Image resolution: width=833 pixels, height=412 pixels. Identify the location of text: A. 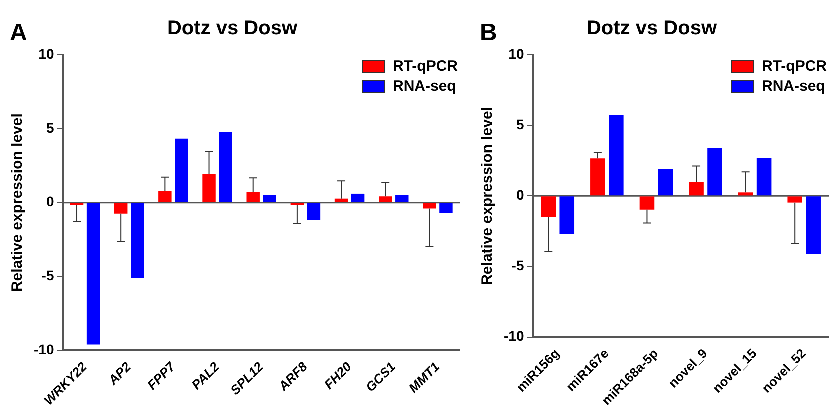
(19, 33).